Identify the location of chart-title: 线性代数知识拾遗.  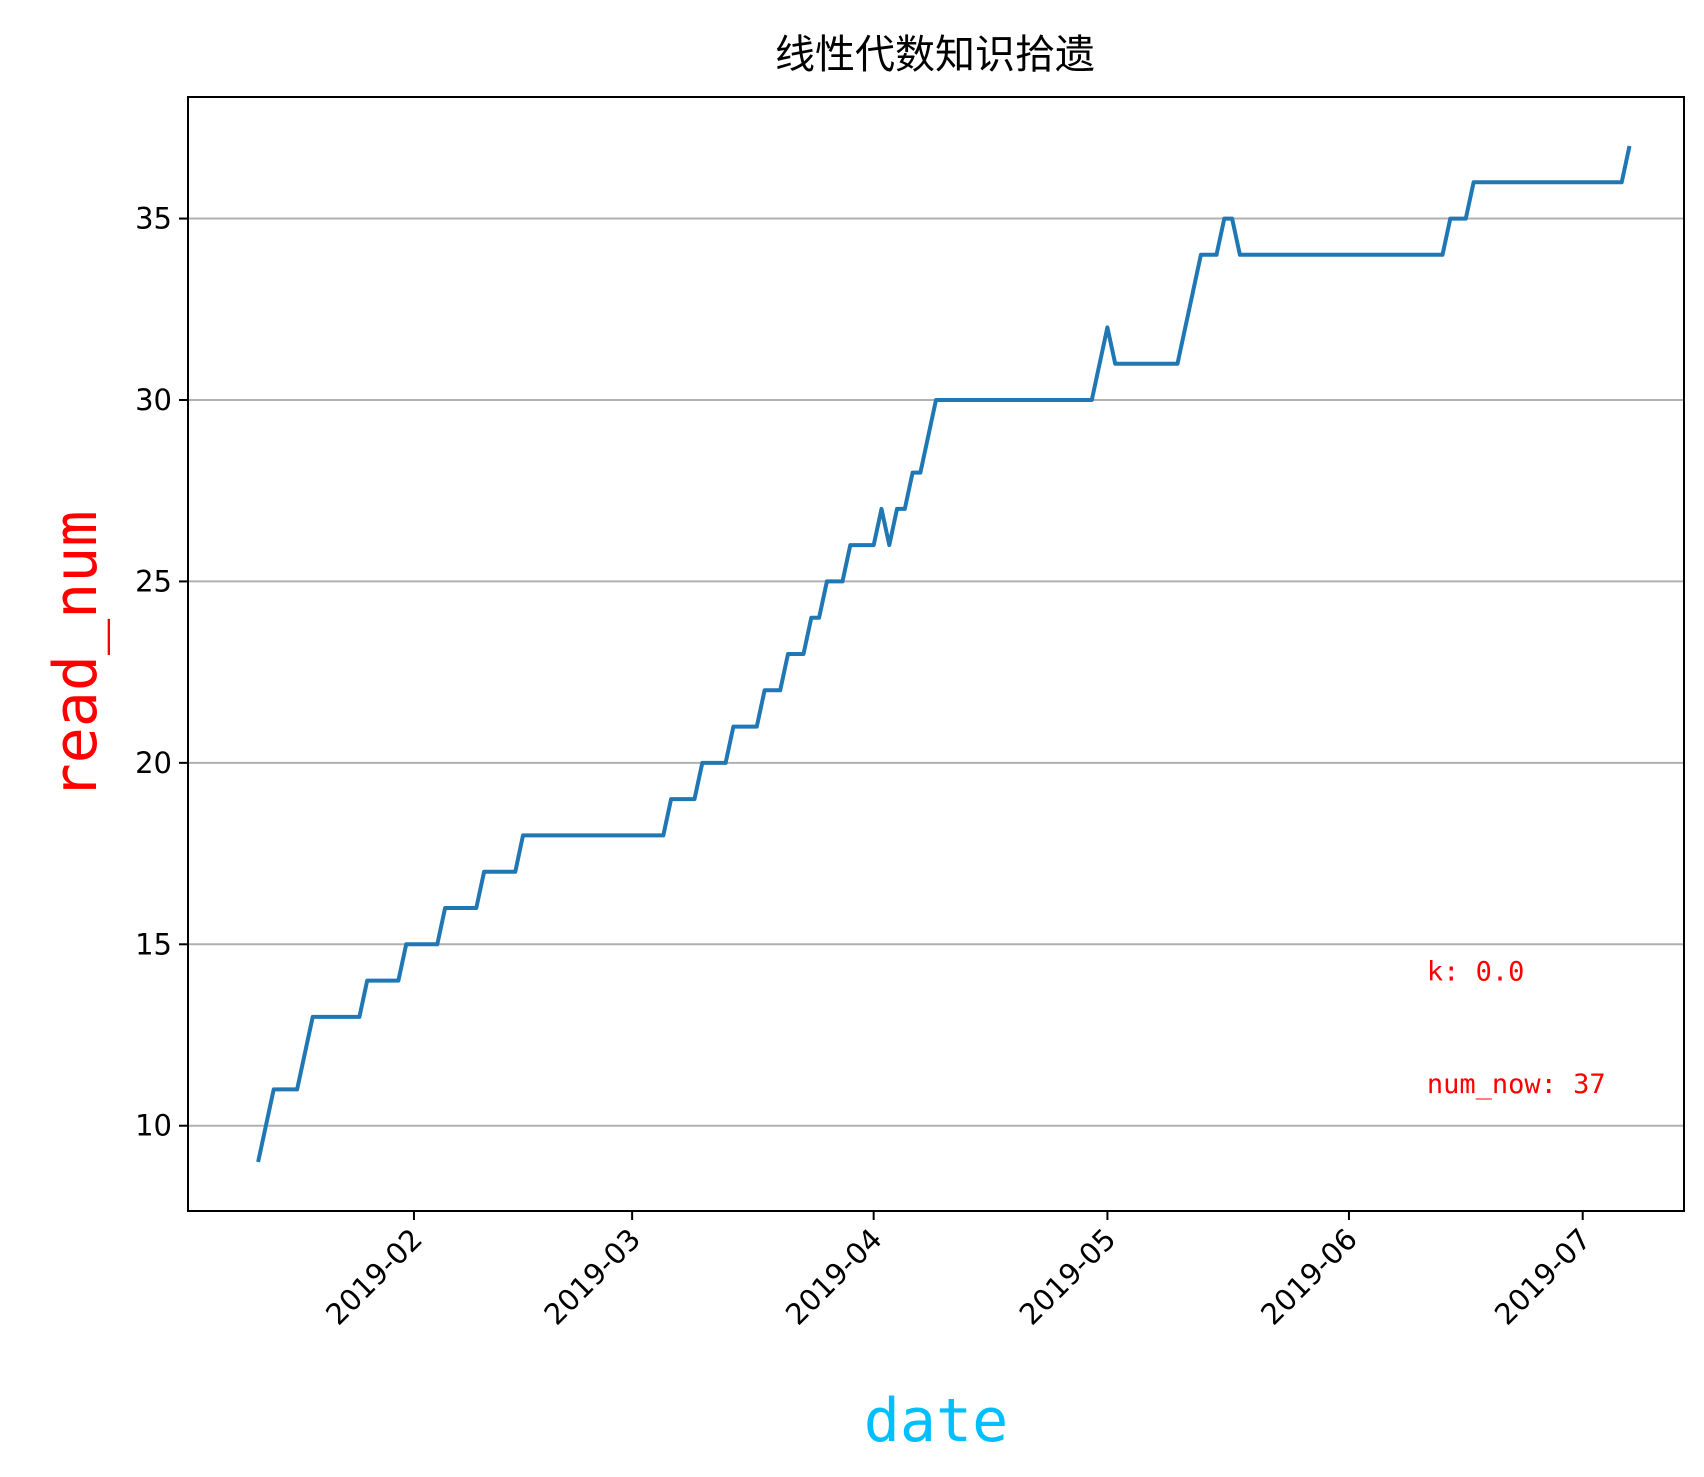
(935, 55).